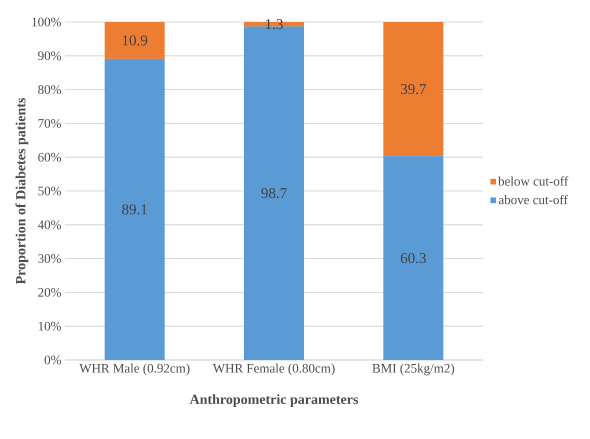 Image resolution: width=590 pixels, height=439 pixels. What do you see at coordinates (50, 225) in the screenshot?
I see `y-tick-label: 40%` at bounding box center [50, 225].